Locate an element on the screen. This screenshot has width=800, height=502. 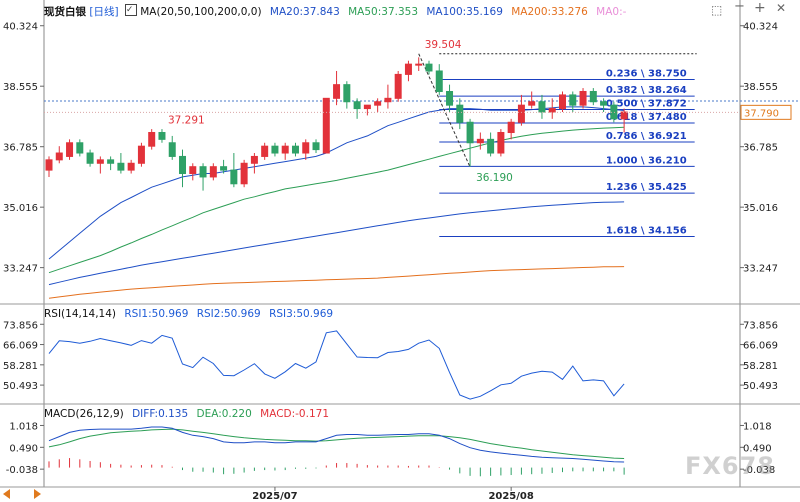
y-tick-label: -0.038 is located at coordinates (22, 470).